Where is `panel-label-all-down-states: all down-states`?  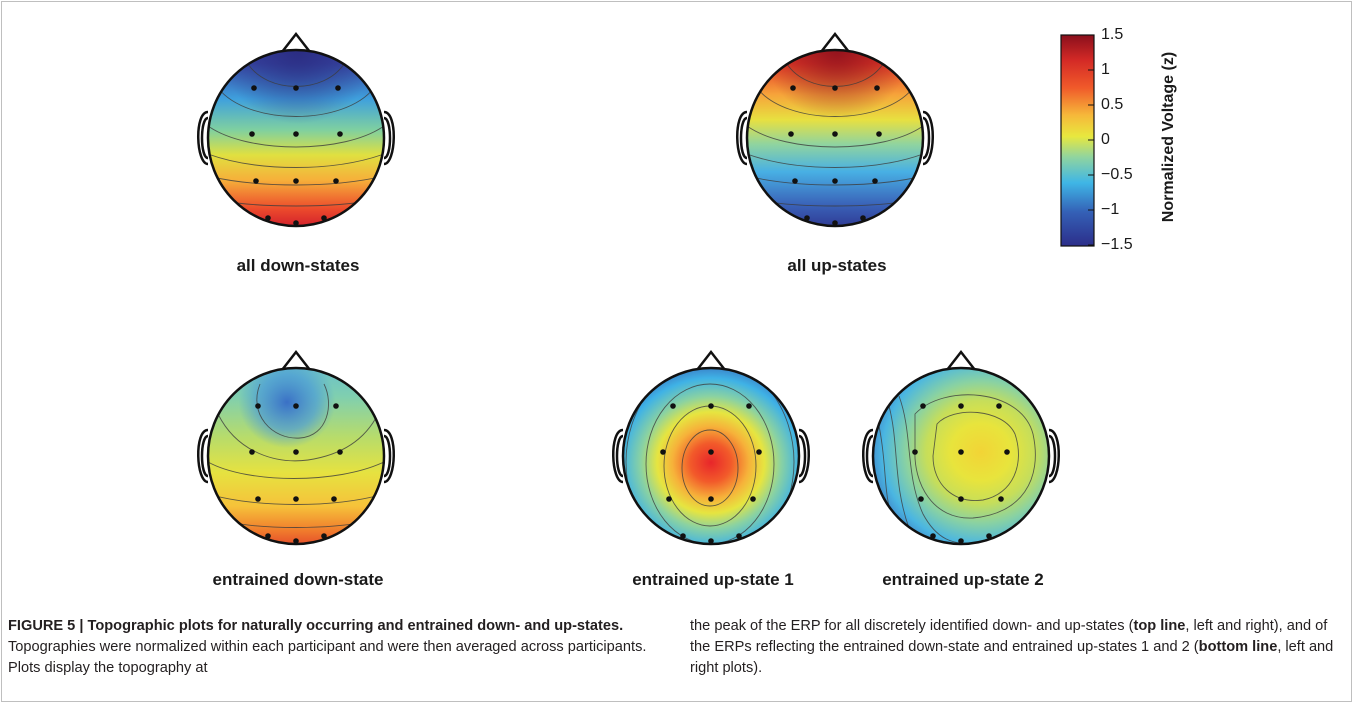 panel-label-all-down-states: all down-states is located at coordinates (298, 265).